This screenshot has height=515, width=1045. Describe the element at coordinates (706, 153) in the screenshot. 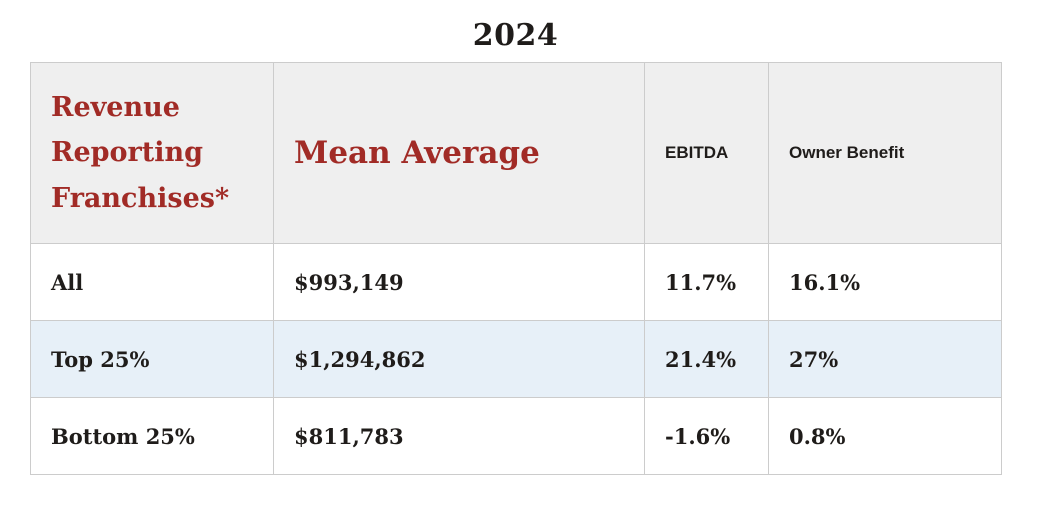

I see `column-header-ebitda: EBITDA` at that location.